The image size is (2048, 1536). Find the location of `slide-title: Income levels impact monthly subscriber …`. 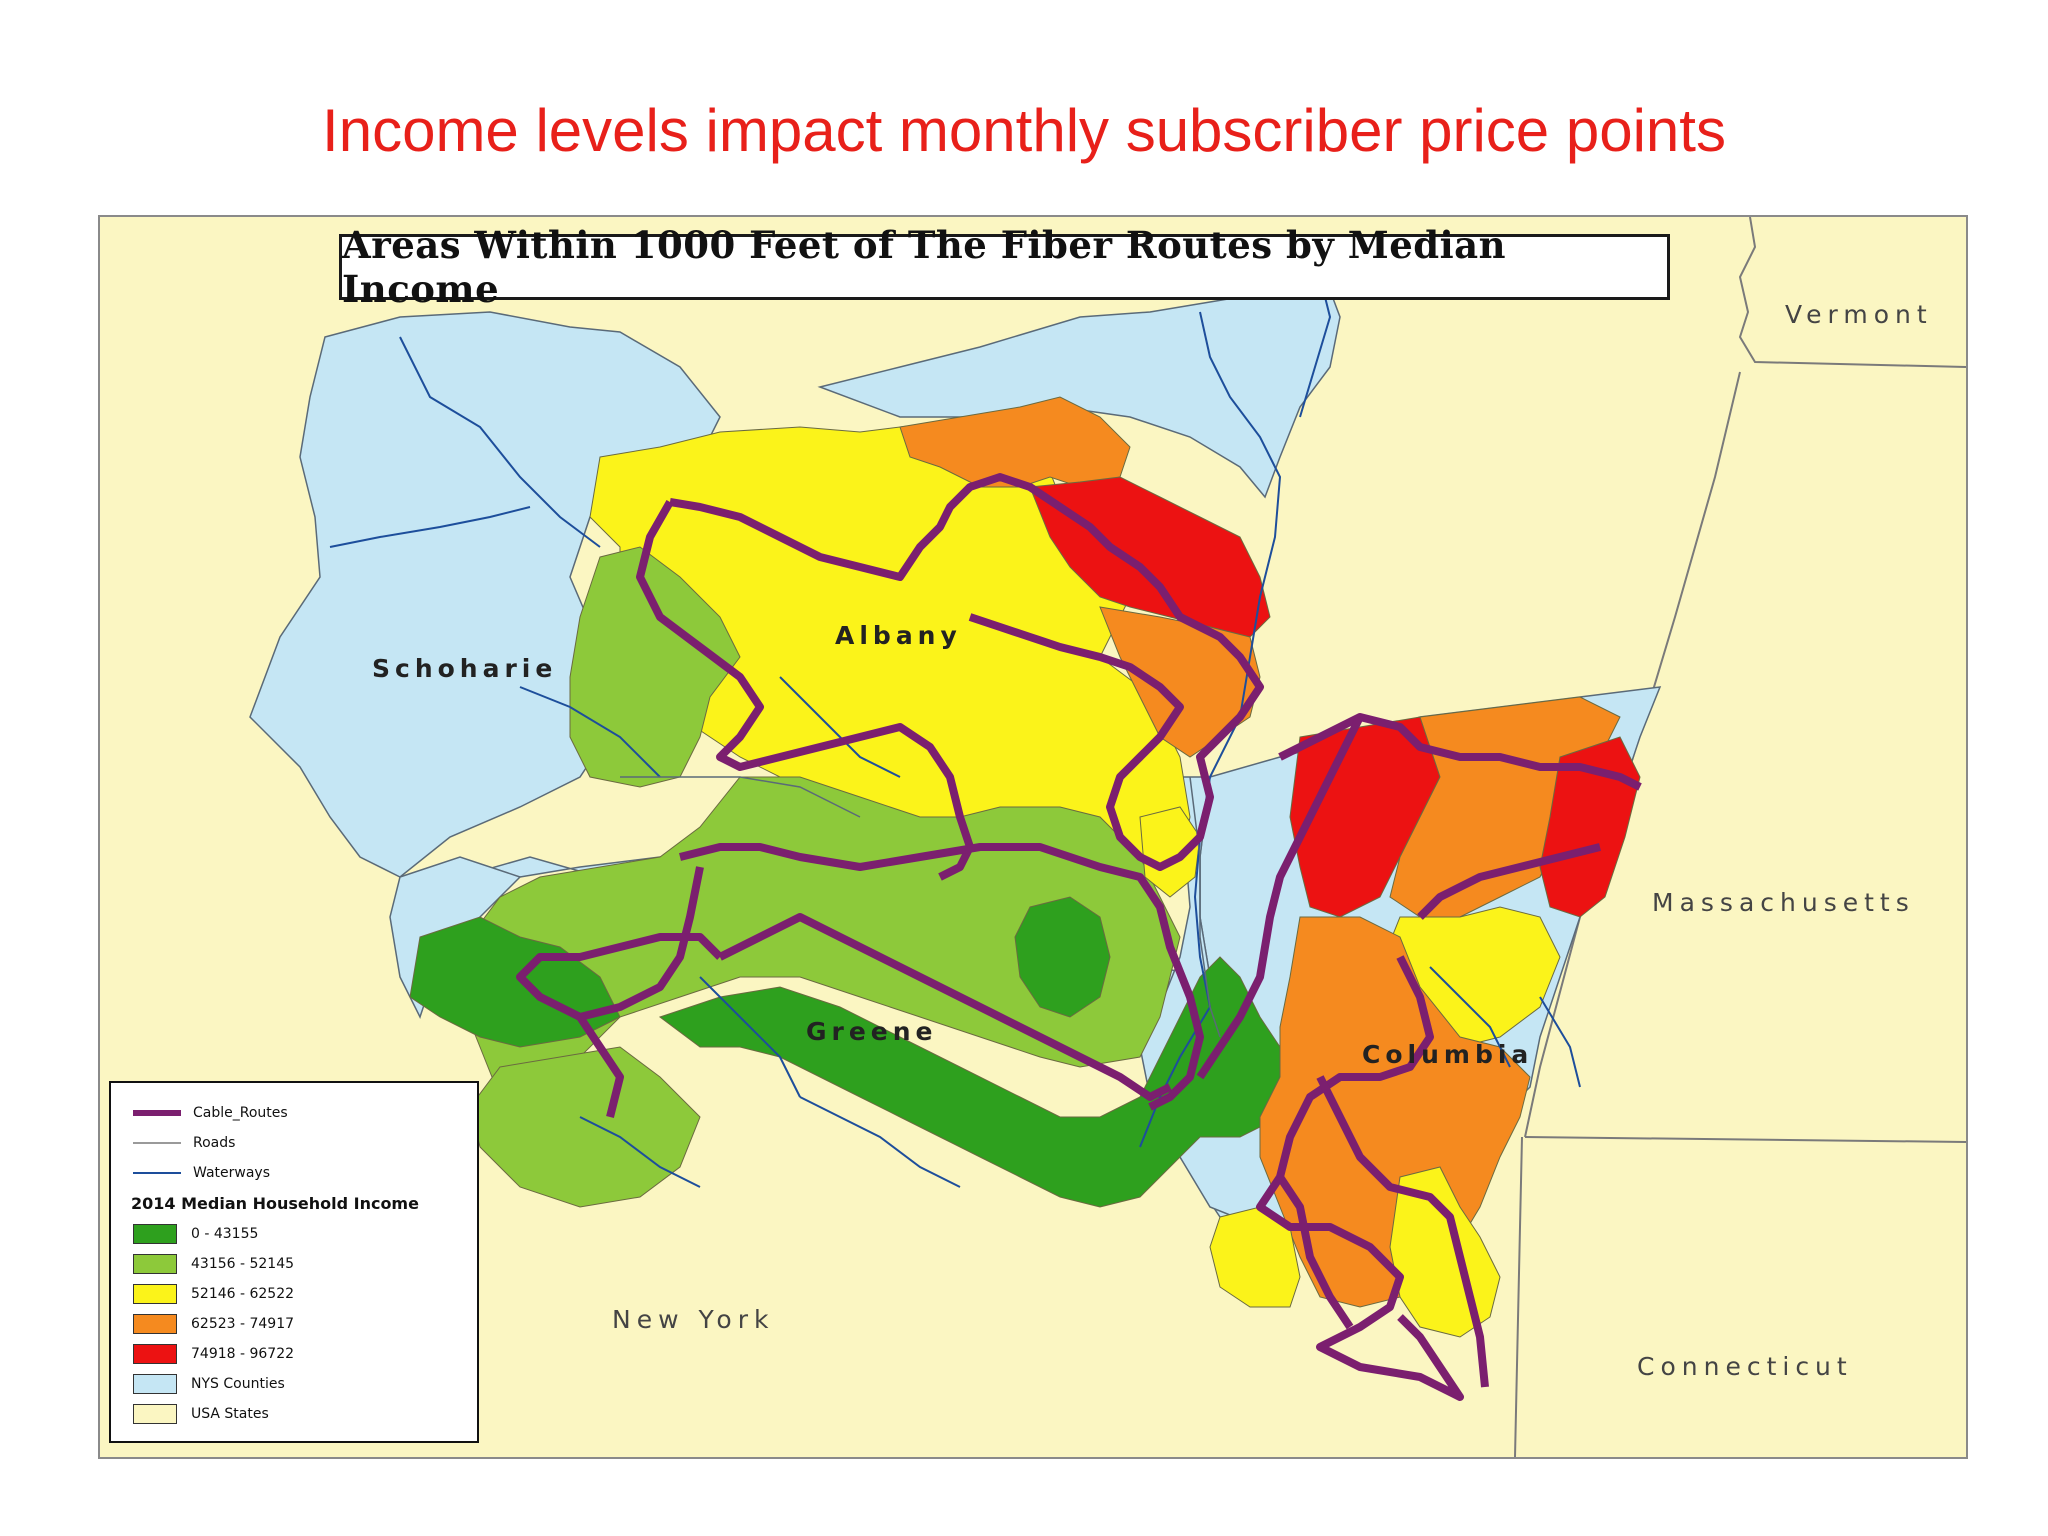

slide-title: Income levels impact monthly subscriber … is located at coordinates (1024, 130).